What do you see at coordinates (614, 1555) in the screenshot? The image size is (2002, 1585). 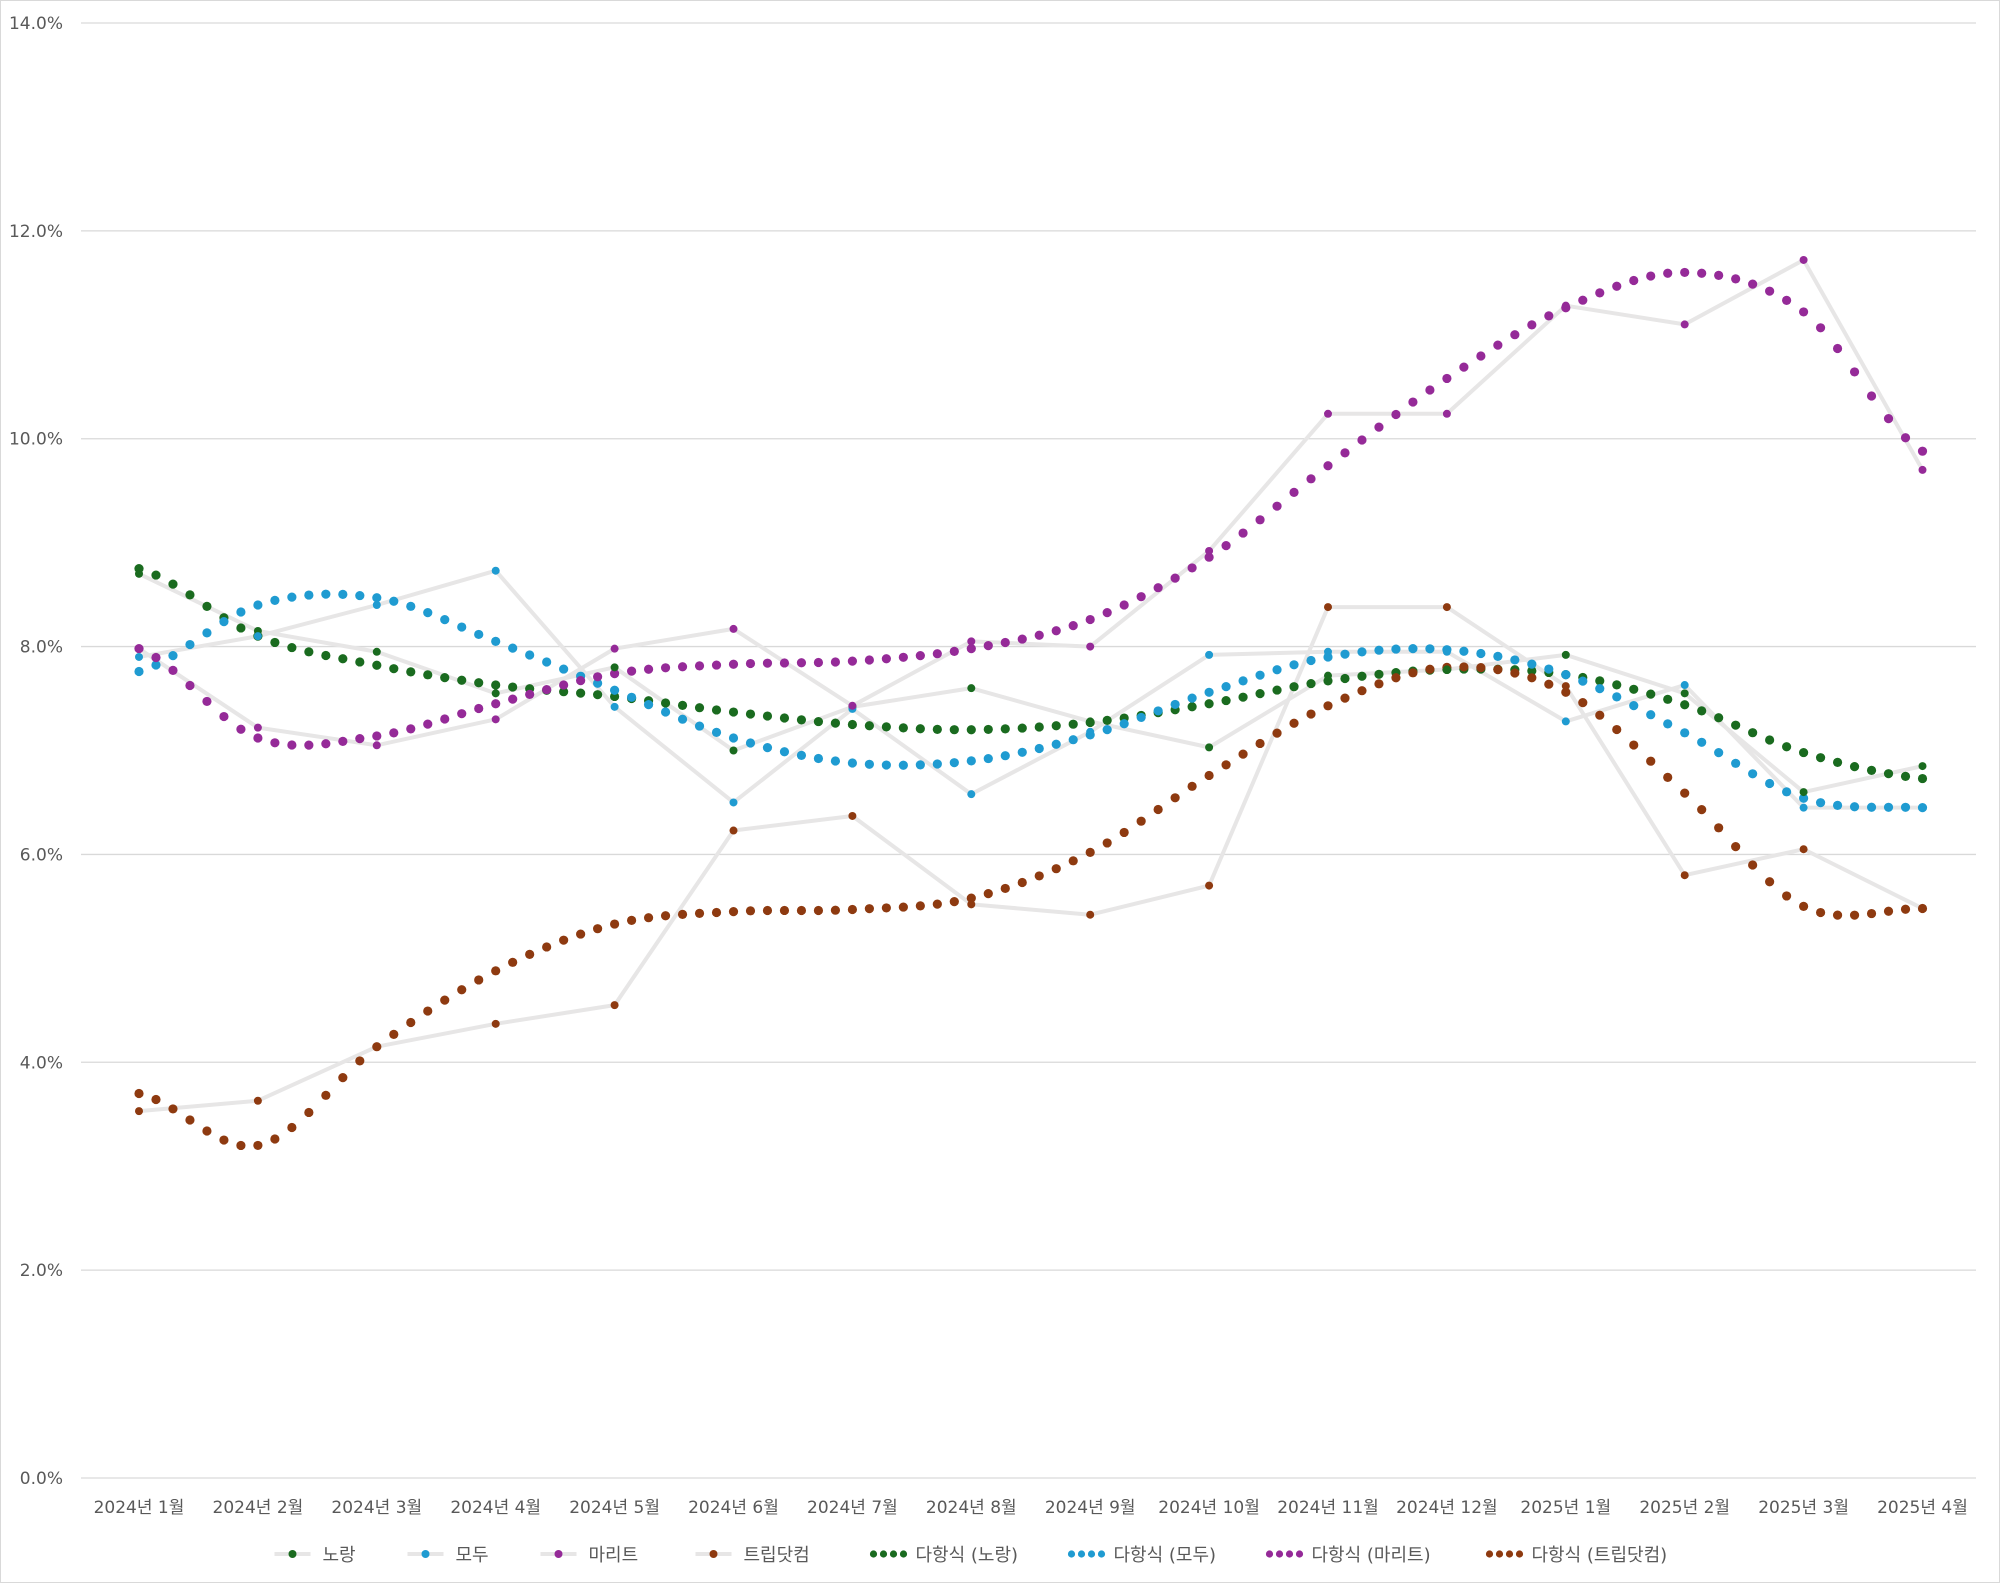 I see `legend-label: 마리트` at bounding box center [614, 1555].